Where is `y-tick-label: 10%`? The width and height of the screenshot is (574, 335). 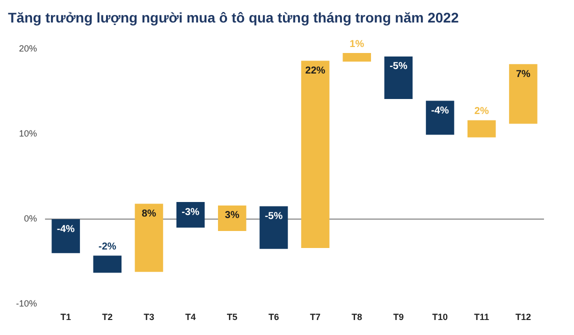 y-tick-label: 10% is located at coordinates (28, 133).